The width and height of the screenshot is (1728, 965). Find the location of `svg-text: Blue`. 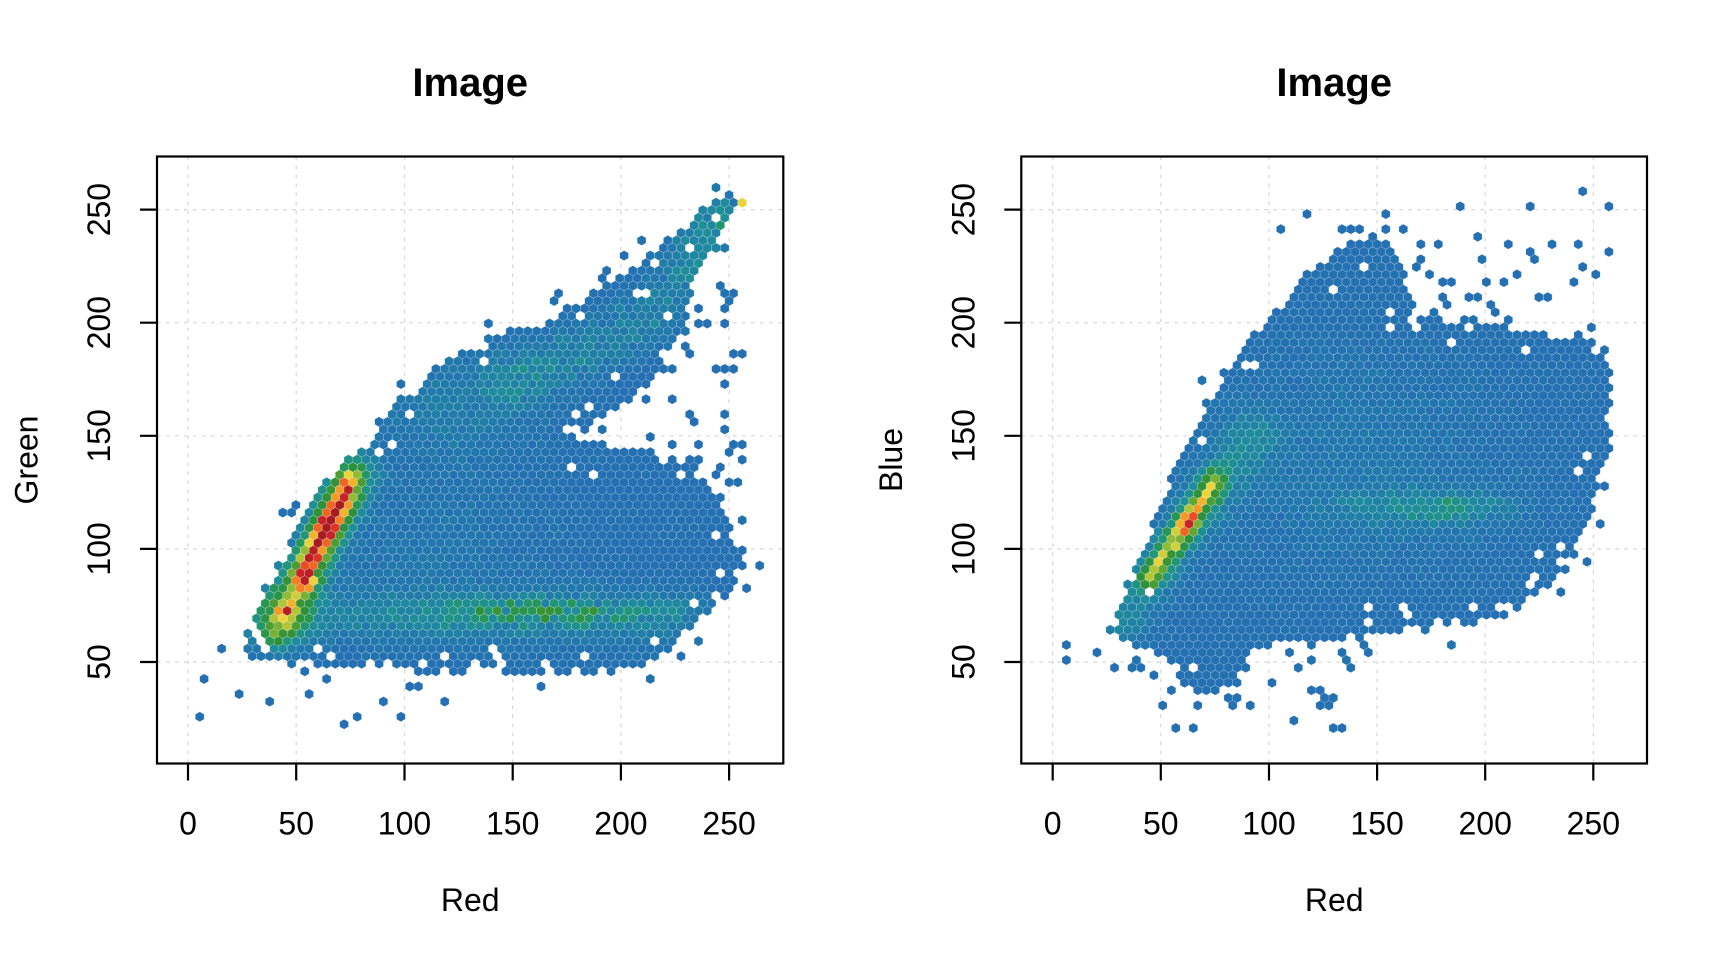

svg-text: Blue is located at coordinates (891, 460).